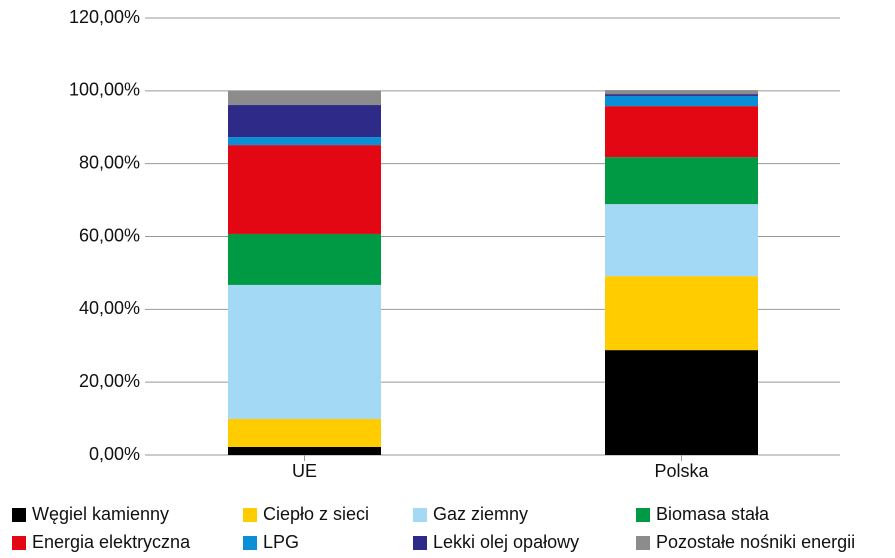 The image size is (895, 558). What do you see at coordinates (755, 542) in the screenshot?
I see `legend-label: Pozostałe nośniki energii` at bounding box center [755, 542].